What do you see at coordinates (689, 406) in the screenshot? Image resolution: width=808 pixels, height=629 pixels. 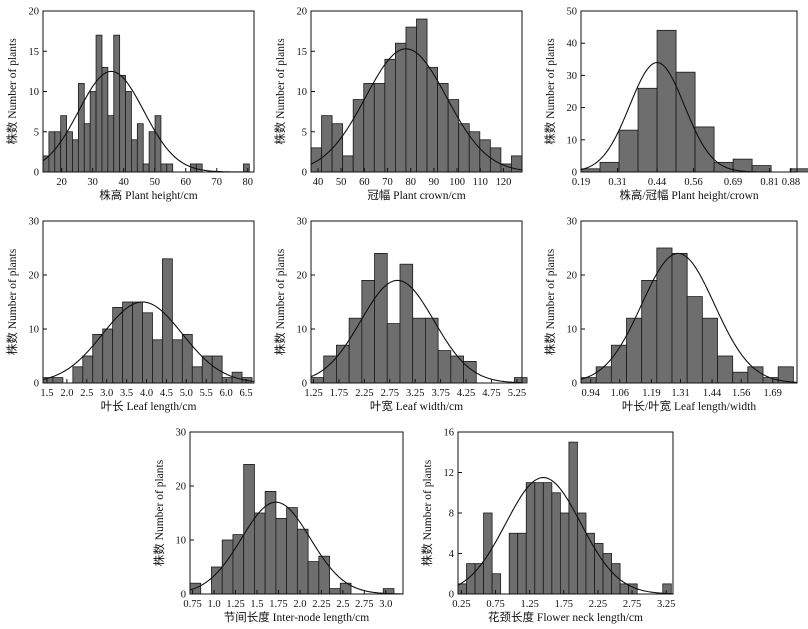 I see `x-axis-label: 叶长/叶宽 Leaf length/width` at bounding box center [689, 406].